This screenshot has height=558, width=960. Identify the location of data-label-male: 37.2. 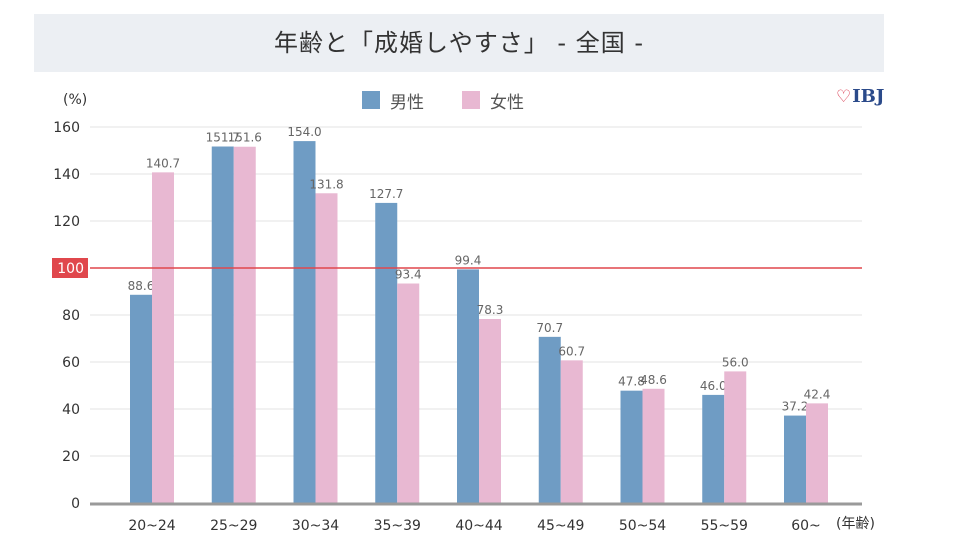
(795, 407).